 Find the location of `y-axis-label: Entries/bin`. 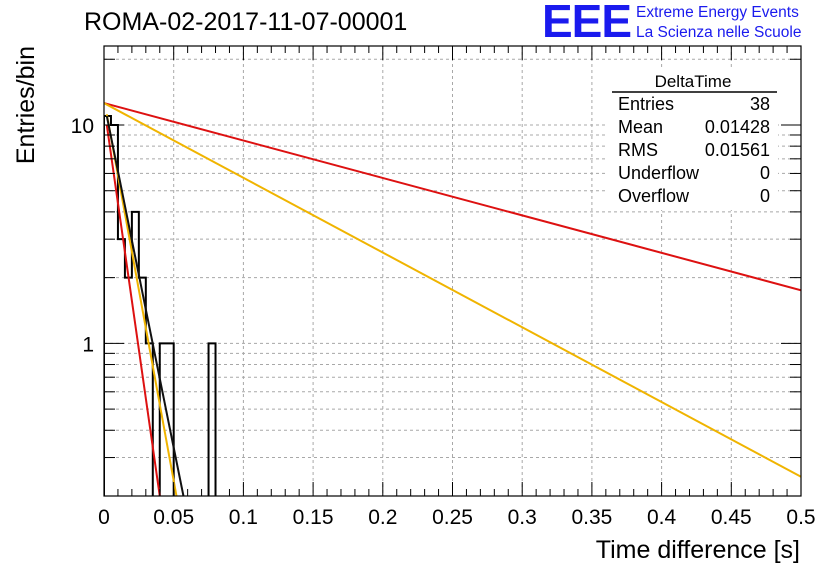

y-axis-label: Entries/bin is located at coordinates (26, 105).